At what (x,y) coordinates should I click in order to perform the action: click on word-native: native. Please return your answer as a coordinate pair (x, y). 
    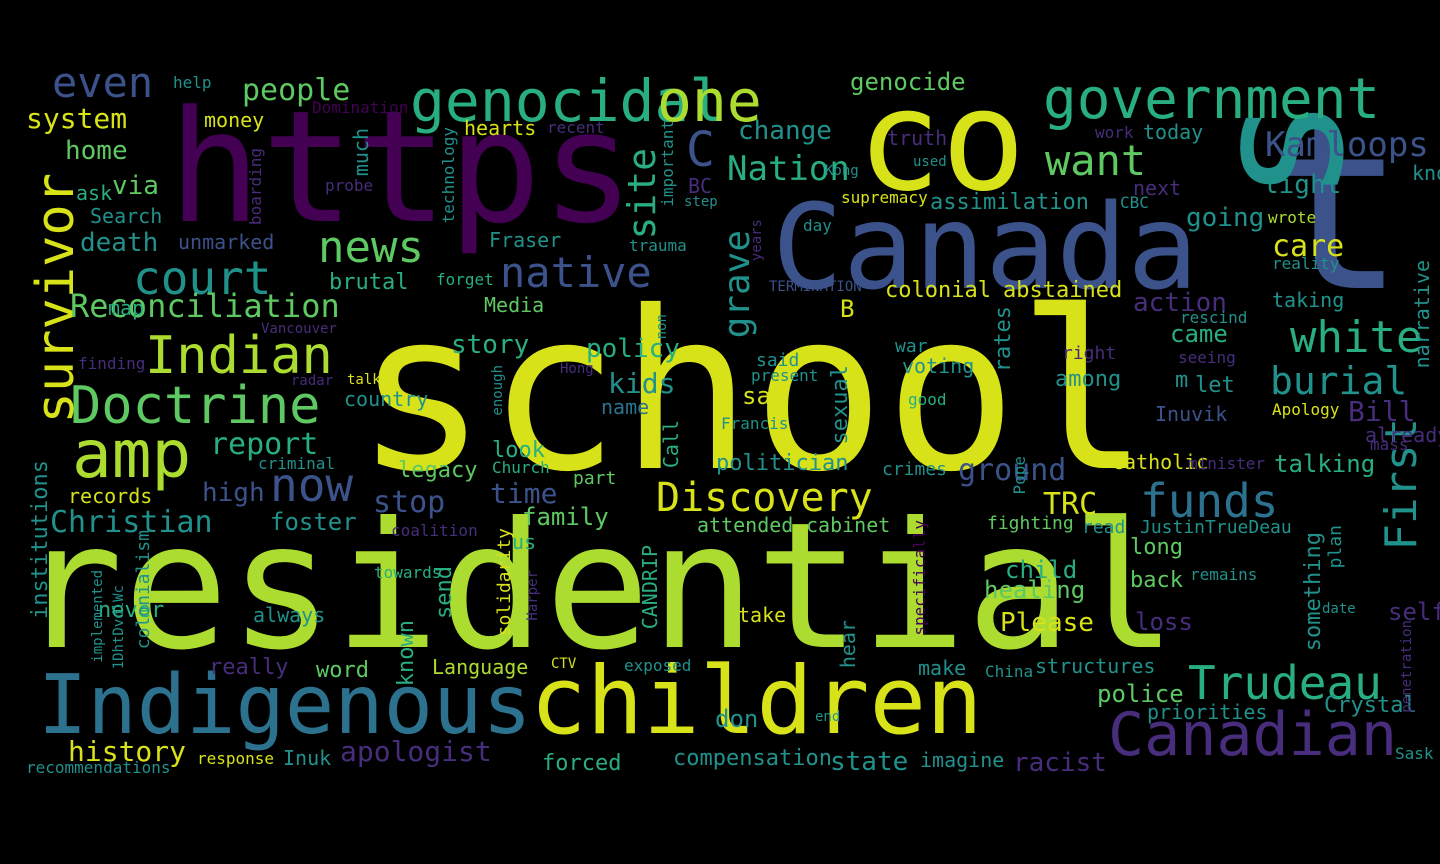
    Looking at the image, I should click on (576, 272).